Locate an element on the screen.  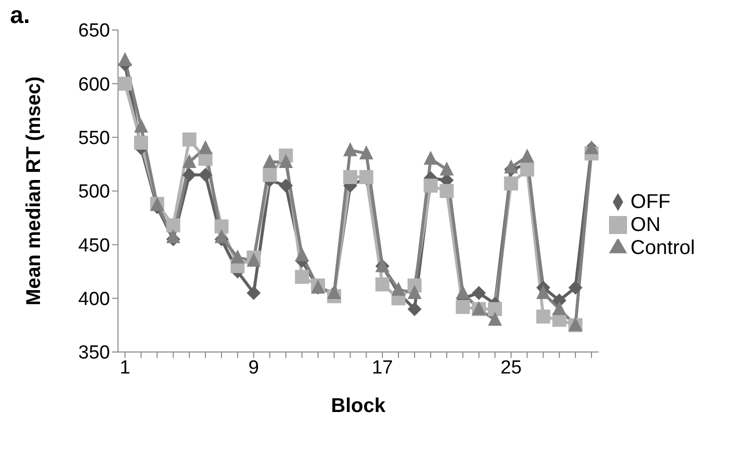
y-tick-label: 450 is located at coordinates (94, 245).